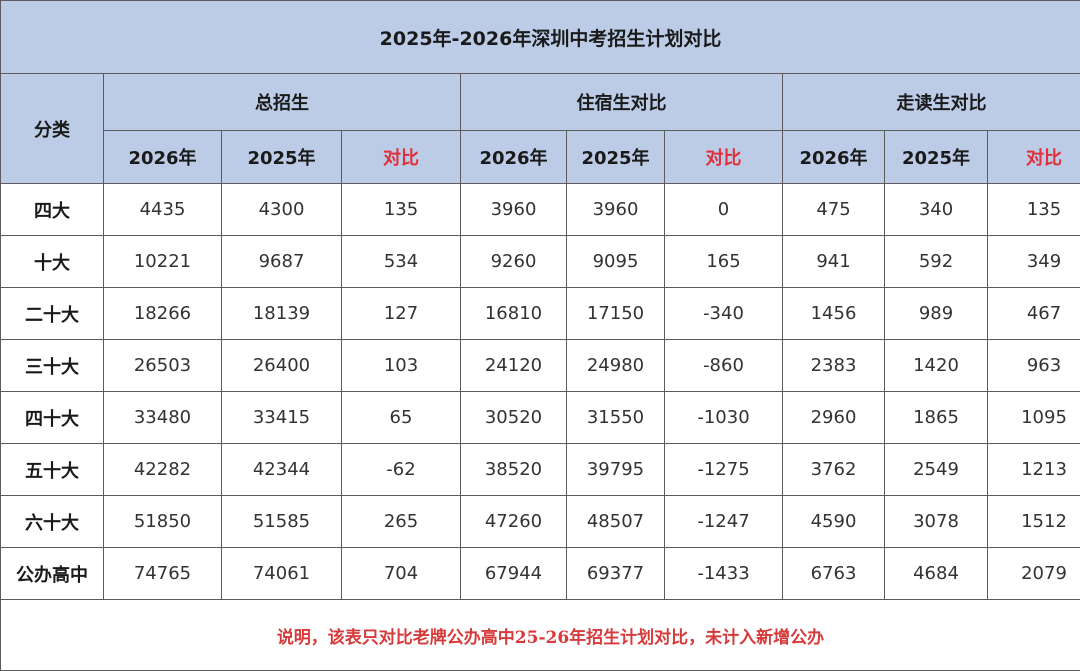 The height and width of the screenshot is (671, 1080). What do you see at coordinates (724, 210) in the screenshot?
I see `boarding-diff-cell: 0` at bounding box center [724, 210].